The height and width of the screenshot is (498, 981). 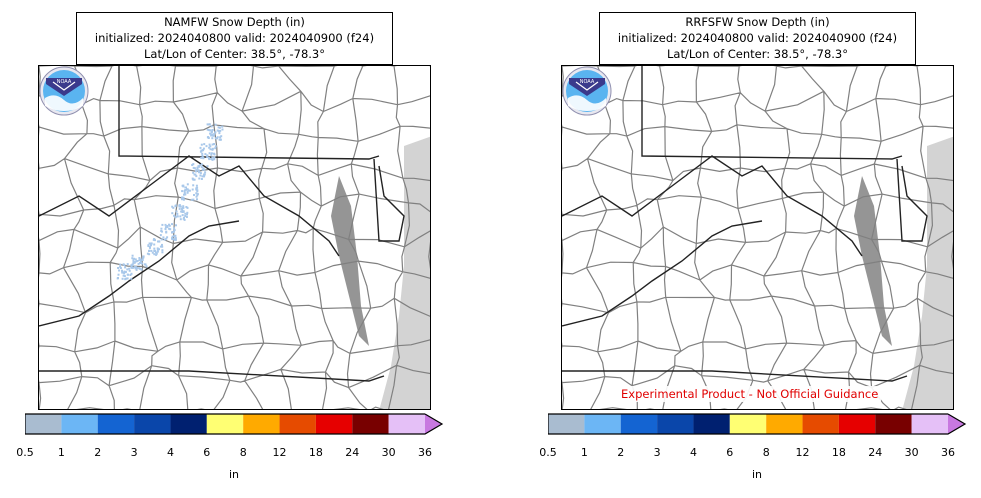 What do you see at coordinates (234, 22) in the screenshot?
I see `panel-title: NAMFW Snow Depth (in)` at bounding box center [234, 22].